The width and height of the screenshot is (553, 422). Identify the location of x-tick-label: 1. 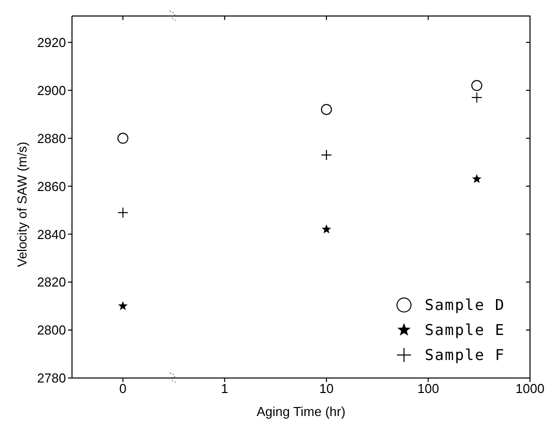
(224, 388).